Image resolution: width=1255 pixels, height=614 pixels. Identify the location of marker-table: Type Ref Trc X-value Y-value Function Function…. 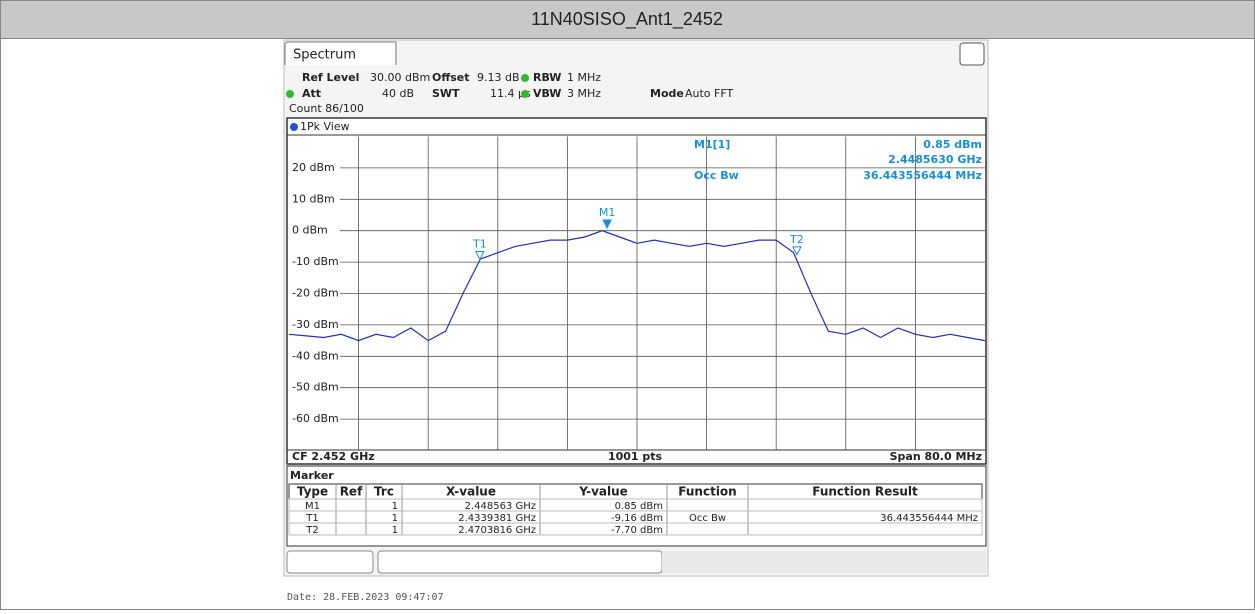
(635, 509).